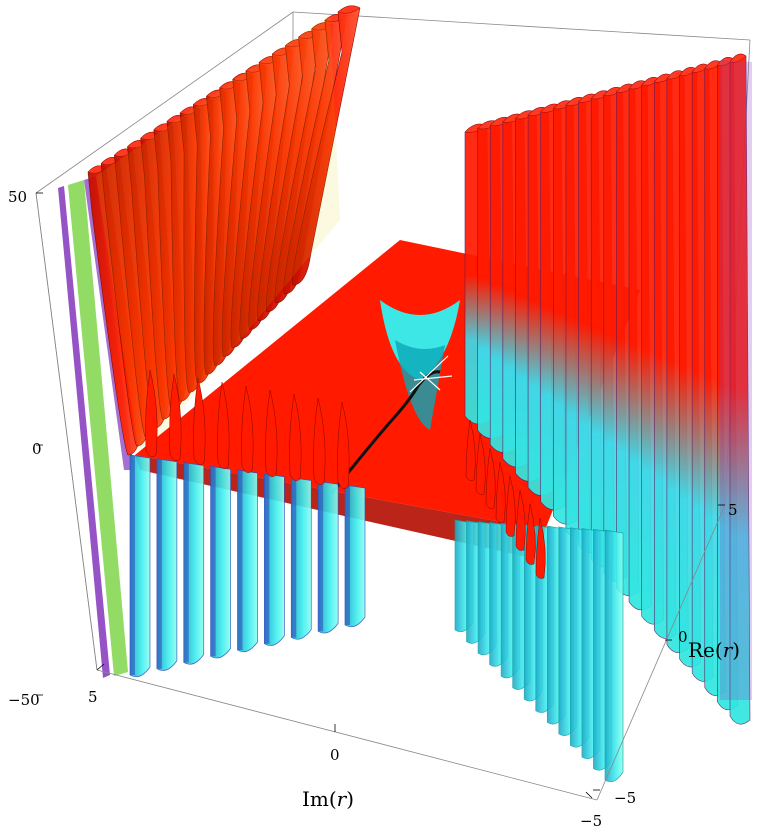  I want to click on re-axis-label: Re(r), so click(714, 650).